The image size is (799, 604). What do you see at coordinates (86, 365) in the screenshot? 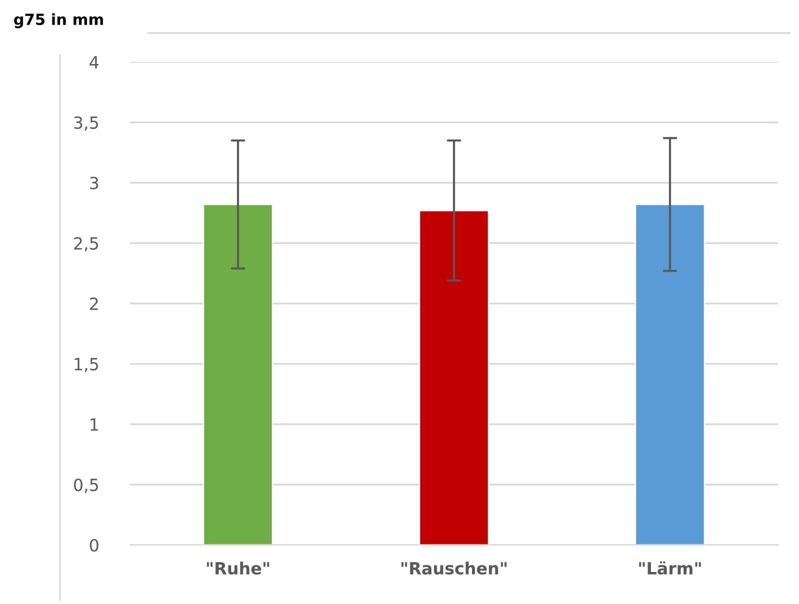
I see `y-tick-label: 1,5` at bounding box center [86, 365].